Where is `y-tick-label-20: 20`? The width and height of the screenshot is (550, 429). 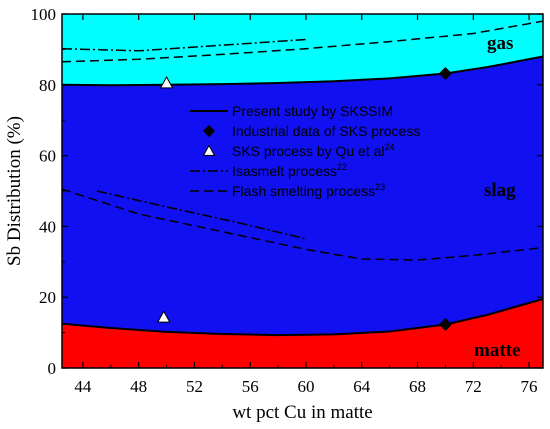 y-tick-label-20: 20 is located at coordinates (47, 297).